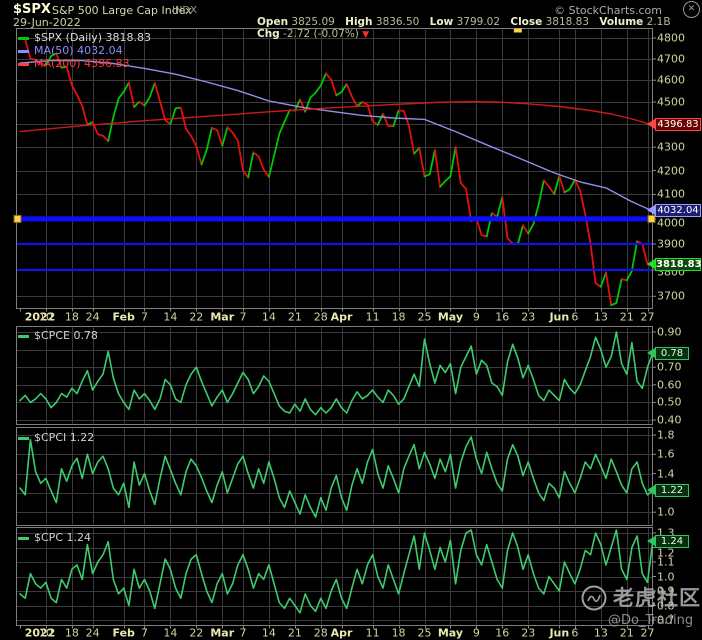  Describe the element at coordinates (366, 35) in the screenshot. I see `down-arrow-icon: ▼` at that location.